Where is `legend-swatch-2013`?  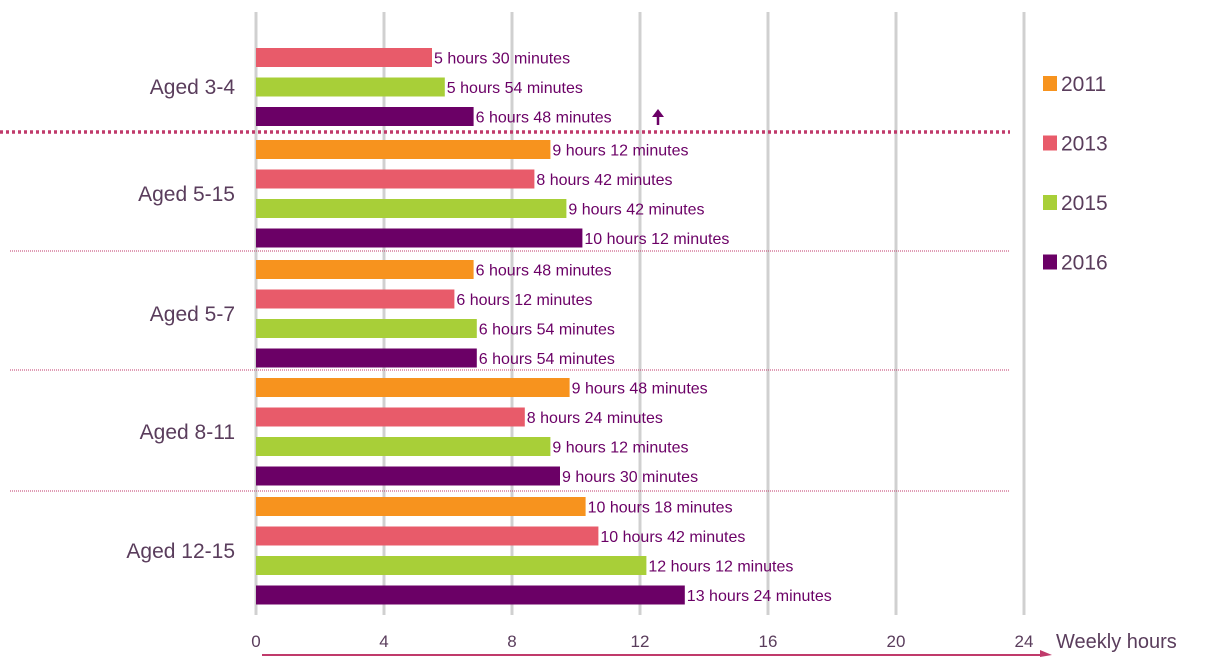
legend-swatch-2013 is located at coordinates (1050, 143).